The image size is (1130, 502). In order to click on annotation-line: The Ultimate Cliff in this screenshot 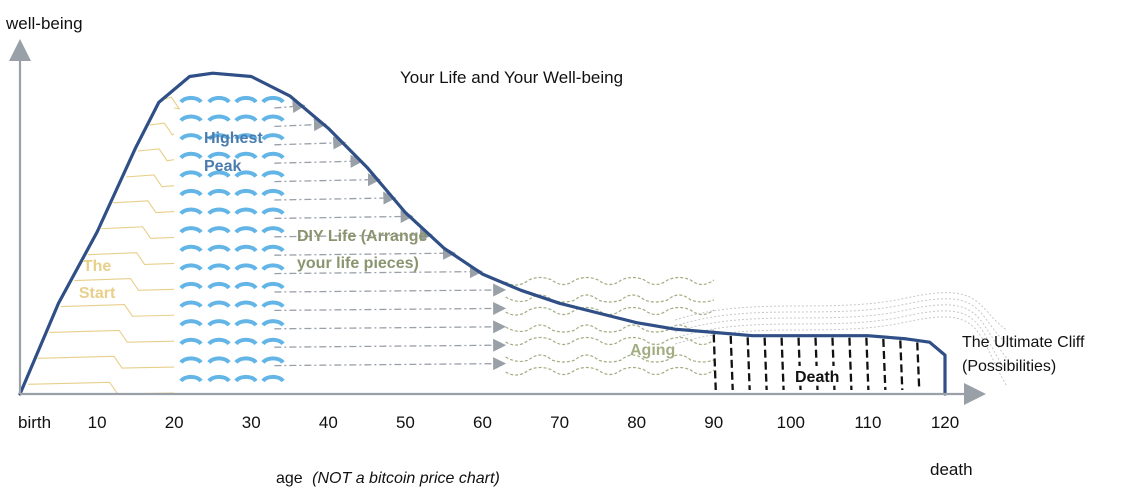, I will do `click(1023, 342)`.